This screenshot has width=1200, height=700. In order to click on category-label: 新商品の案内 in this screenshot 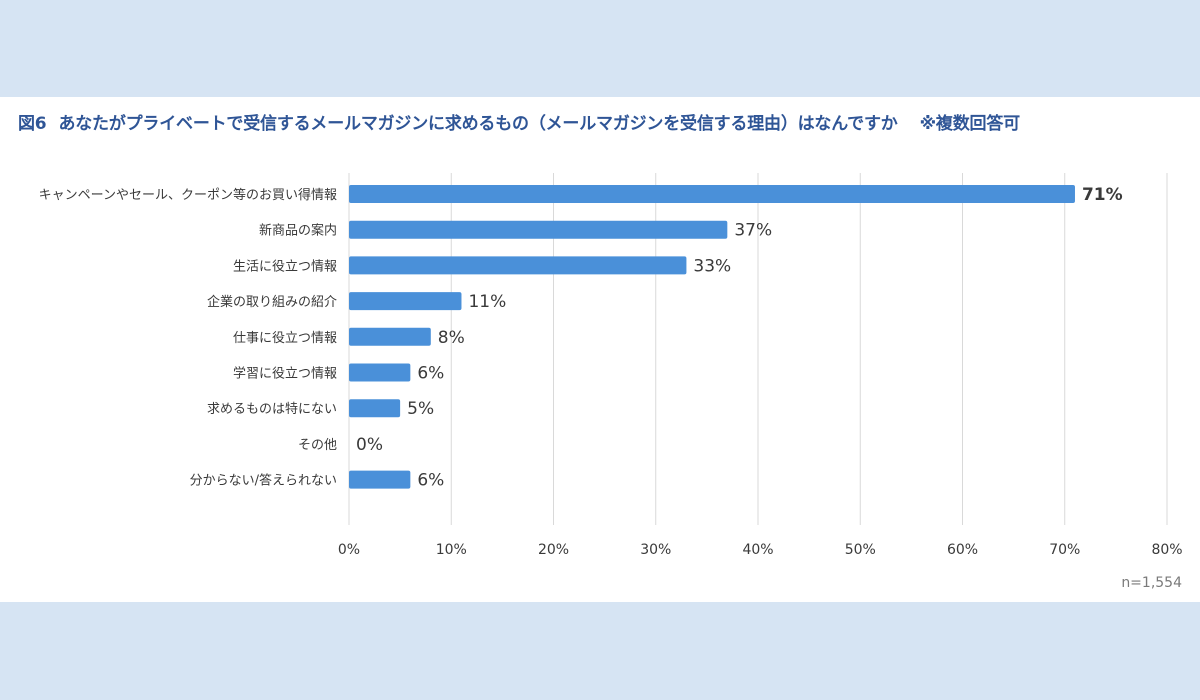, I will do `click(298, 231)`.